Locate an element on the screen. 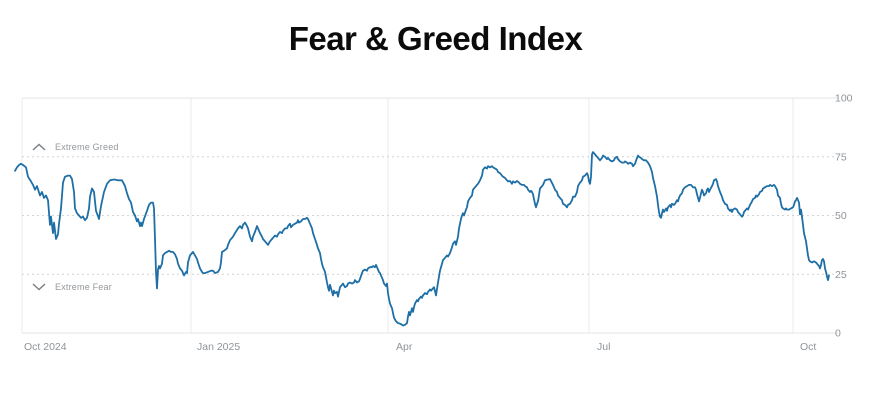  y-axis-tick-label: 0 is located at coordinates (838, 334).